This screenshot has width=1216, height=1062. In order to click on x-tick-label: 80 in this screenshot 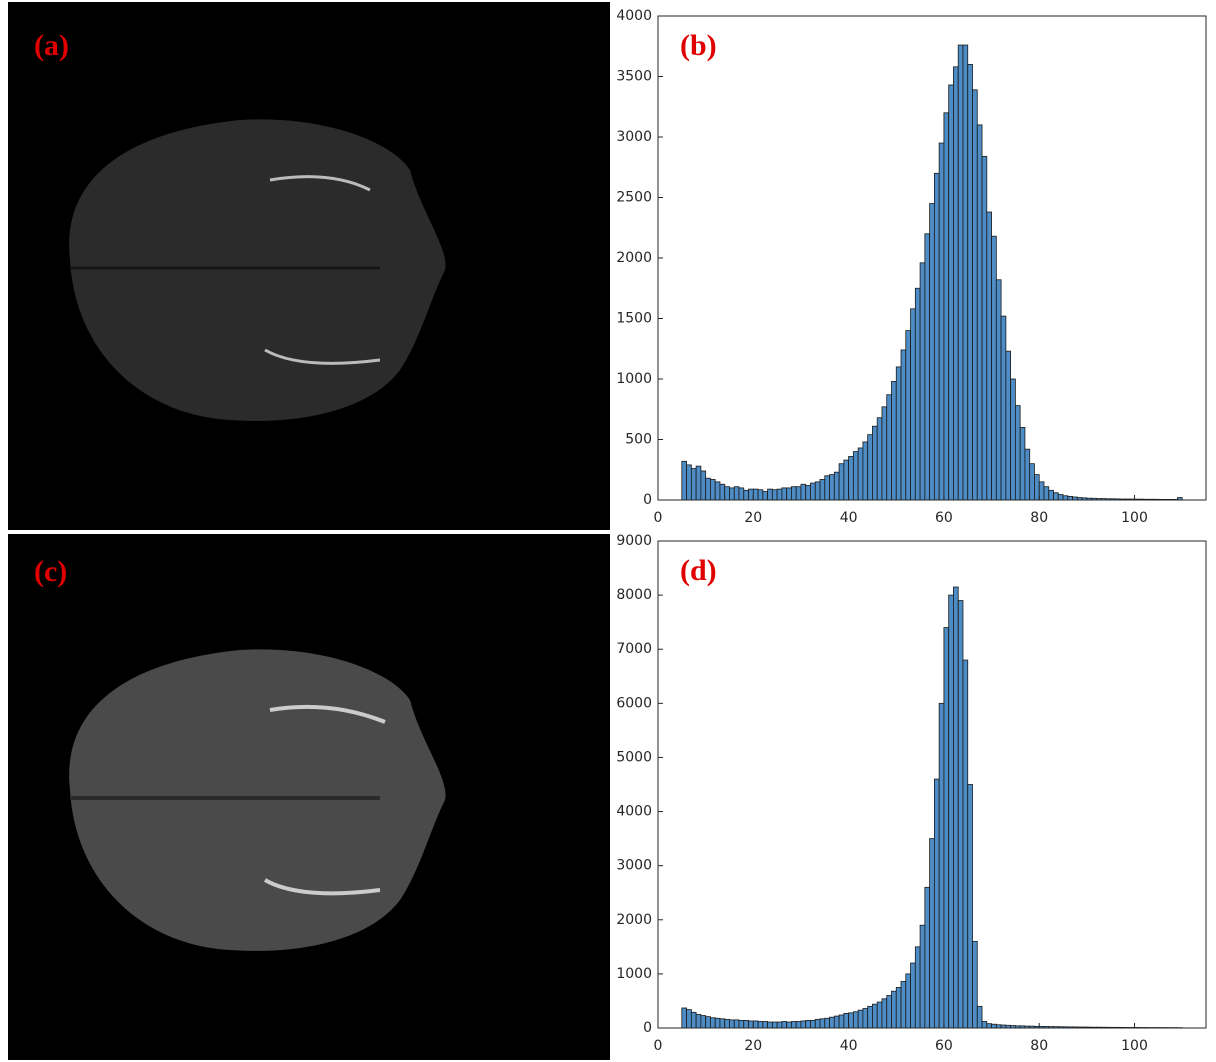, I will do `click(1039, 518)`.